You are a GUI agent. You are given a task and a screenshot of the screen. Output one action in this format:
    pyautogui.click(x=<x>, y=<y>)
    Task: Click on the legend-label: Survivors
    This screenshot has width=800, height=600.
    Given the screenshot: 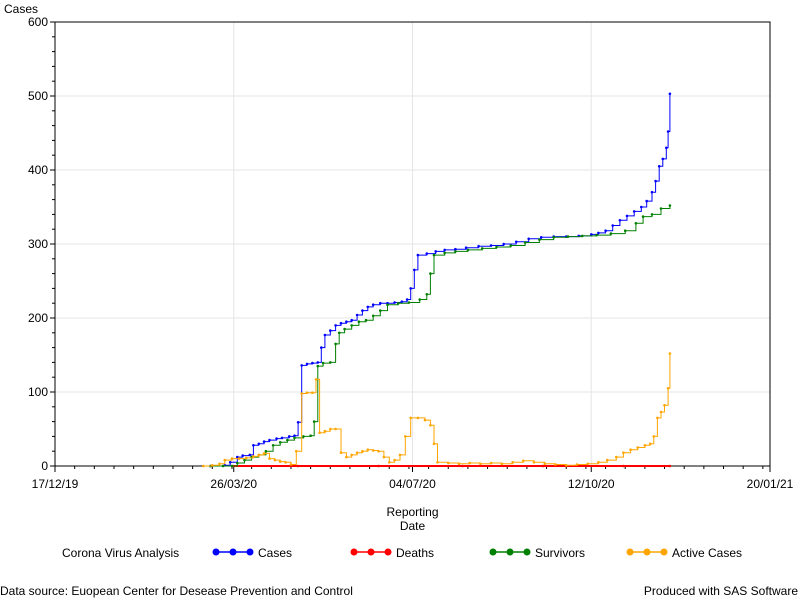 What is the action you would take?
    pyautogui.click(x=560, y=553)
    